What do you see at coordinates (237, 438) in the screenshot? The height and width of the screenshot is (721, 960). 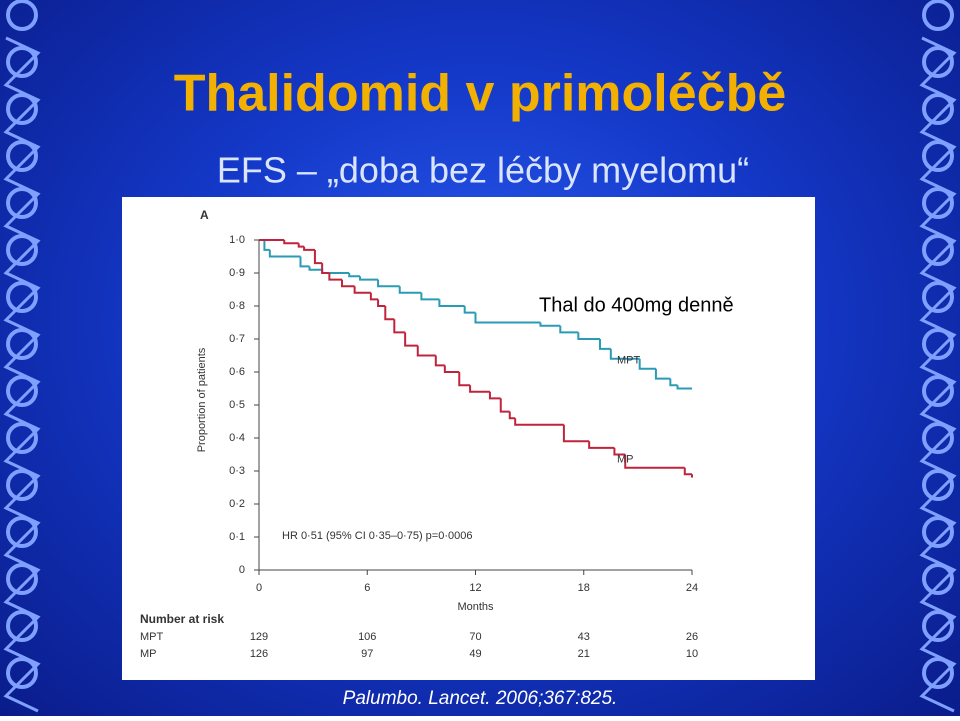 I see `y-tick-label: 0·4` at bounding box center [237, 438].